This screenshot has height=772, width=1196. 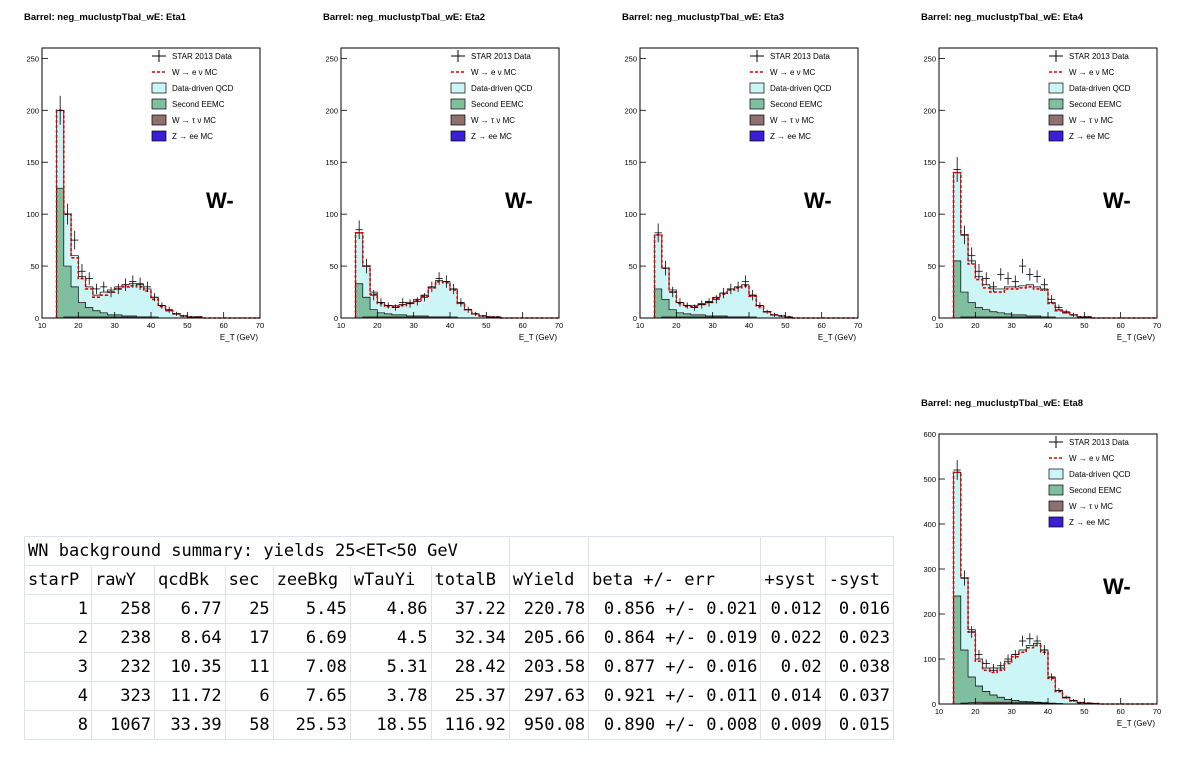 What do you see at coordinates (470, 609) in the screenshot?
I see `table-cell: 37.22` at bounding box center [470, 609].